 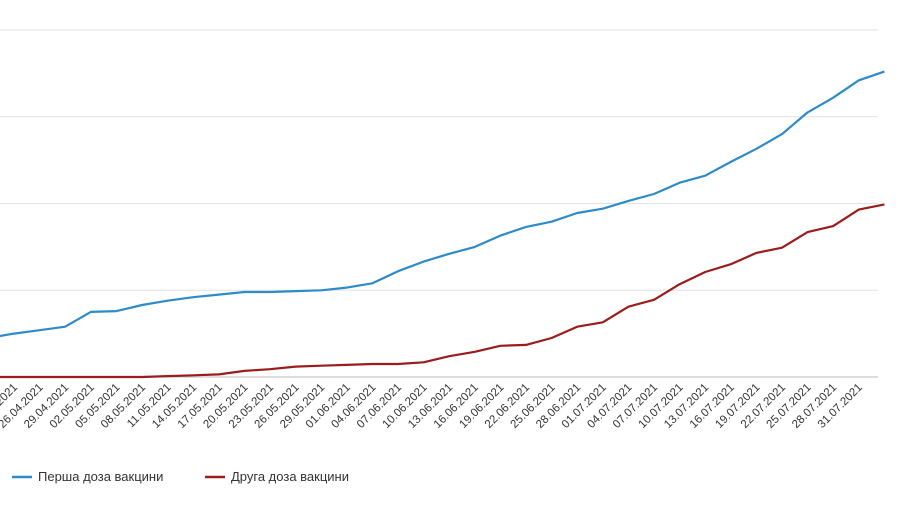 I want to click on legend-label: Друга доза вакцини, so click(x=290, y=476).